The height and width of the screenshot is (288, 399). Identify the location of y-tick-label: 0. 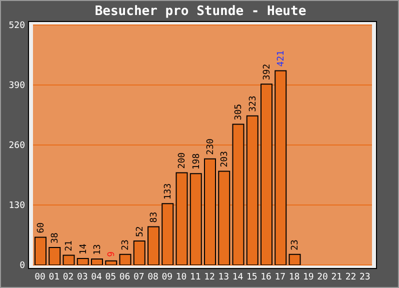
(22, 266).